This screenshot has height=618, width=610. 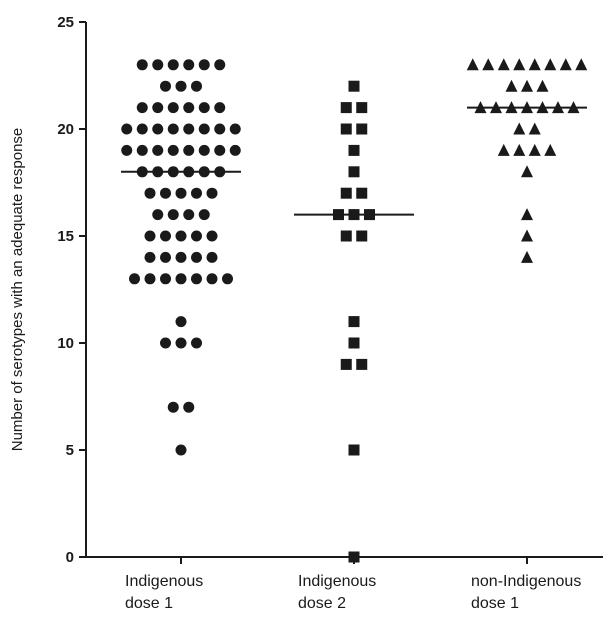 I want to click on y-tick-label: 5, so click(x=70, y=450).